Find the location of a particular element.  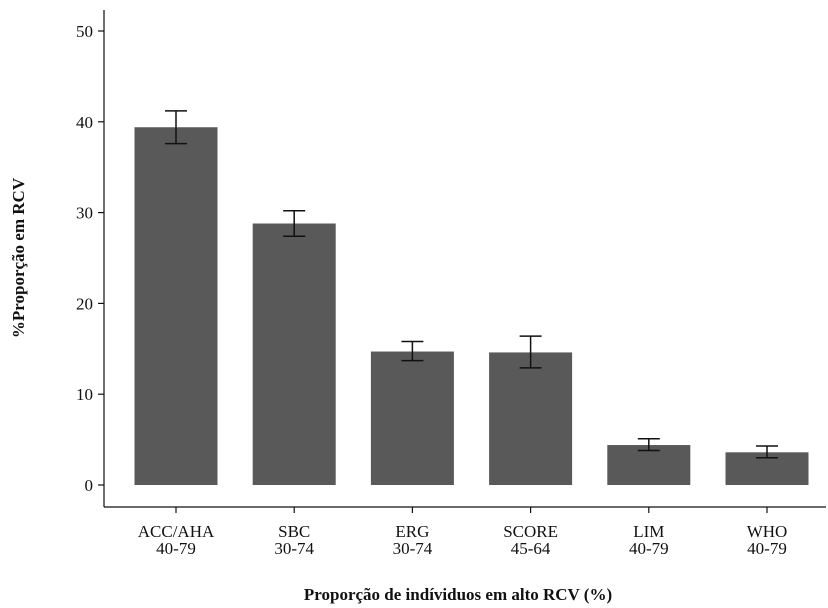

x-tick-label: SCORE 45-64 is located at coordinates (530, 540).